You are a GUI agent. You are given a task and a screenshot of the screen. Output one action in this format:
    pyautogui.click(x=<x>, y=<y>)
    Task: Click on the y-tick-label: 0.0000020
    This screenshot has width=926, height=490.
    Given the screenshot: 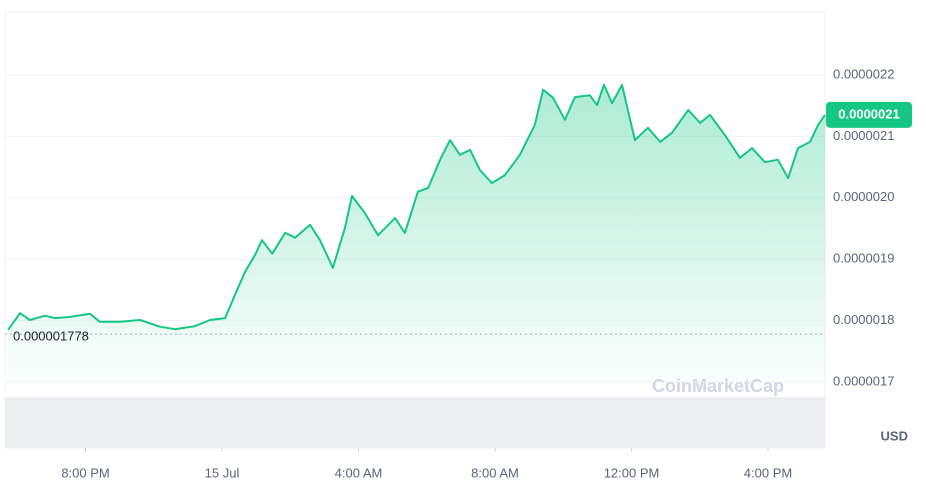 What is the action you would take?
    pyautogui.click(x=863, y=196)
    